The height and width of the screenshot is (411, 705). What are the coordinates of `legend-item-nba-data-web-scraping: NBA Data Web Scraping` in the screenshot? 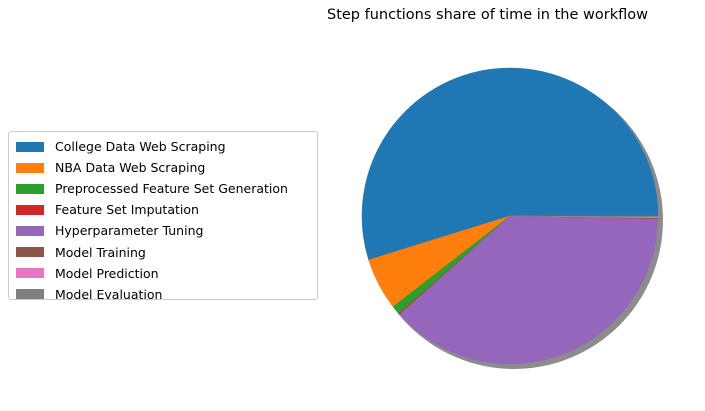 It's located at (166, 167).